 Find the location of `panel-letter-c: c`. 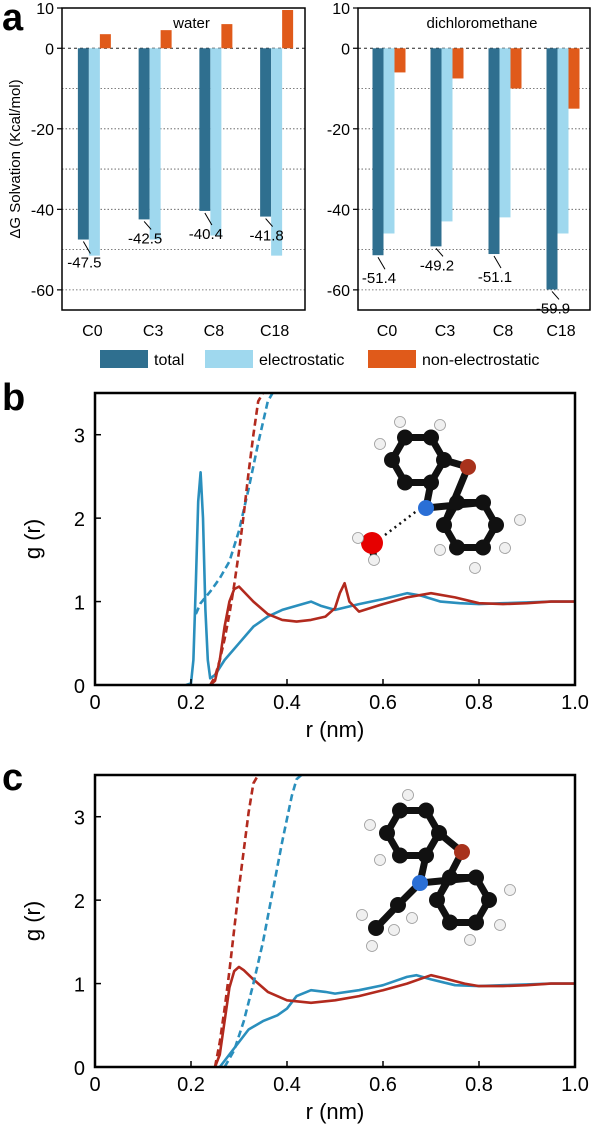

panel-letter-c: c is located at coordinates (12, 778).